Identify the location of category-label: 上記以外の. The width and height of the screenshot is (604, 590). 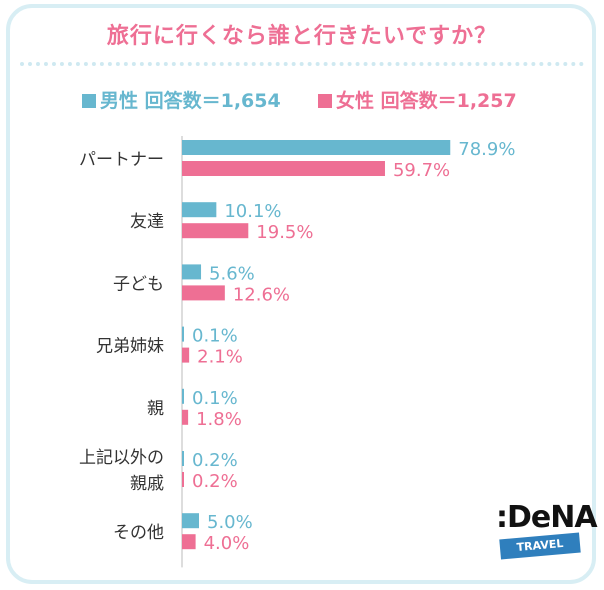
(121, 458).